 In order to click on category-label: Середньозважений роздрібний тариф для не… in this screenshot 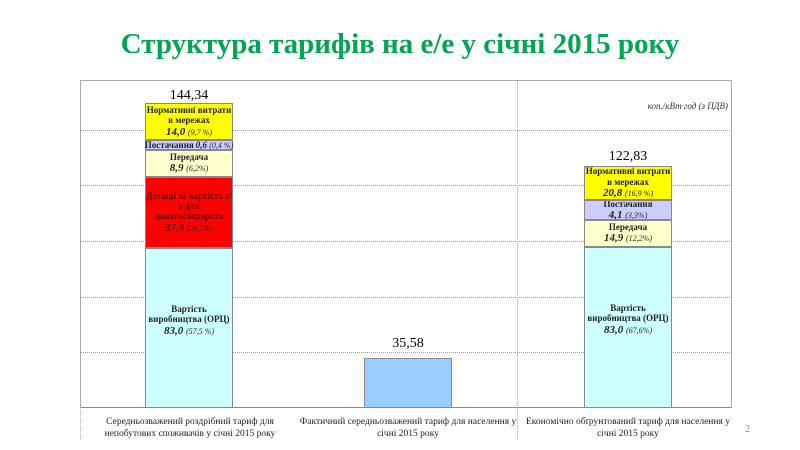, I will do `click(190, 428)`.